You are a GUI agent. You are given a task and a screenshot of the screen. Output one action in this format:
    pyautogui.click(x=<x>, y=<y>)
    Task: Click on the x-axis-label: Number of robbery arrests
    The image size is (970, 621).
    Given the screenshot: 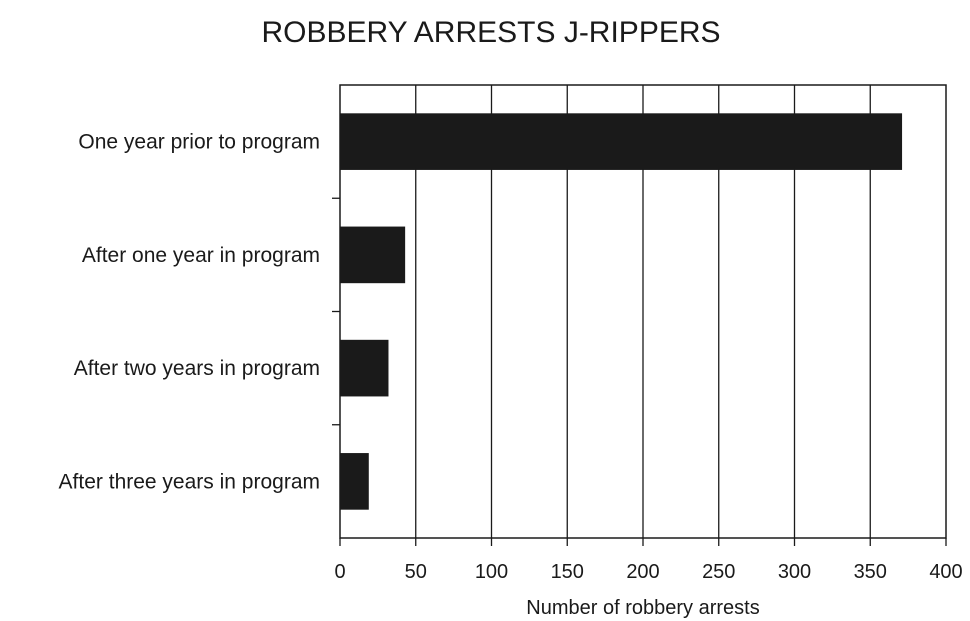 What is the action you would take?
    pyautogui.click(x=642, y=608)
    